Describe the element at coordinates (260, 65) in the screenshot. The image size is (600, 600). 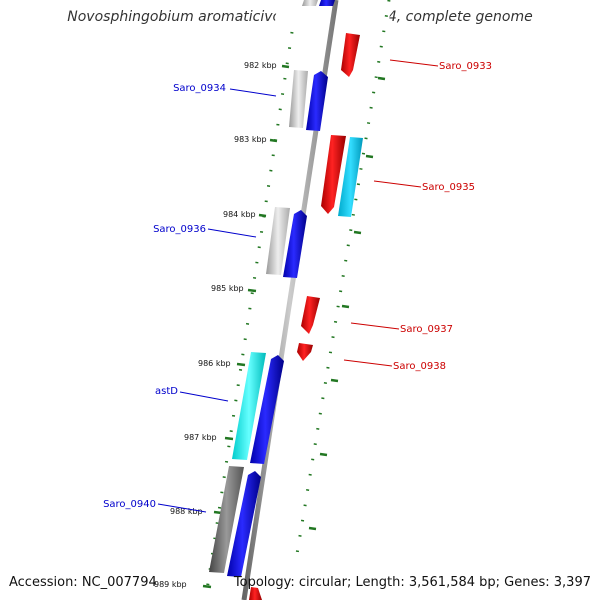
I see `ruler-label-982: 982 kbp` at that location.